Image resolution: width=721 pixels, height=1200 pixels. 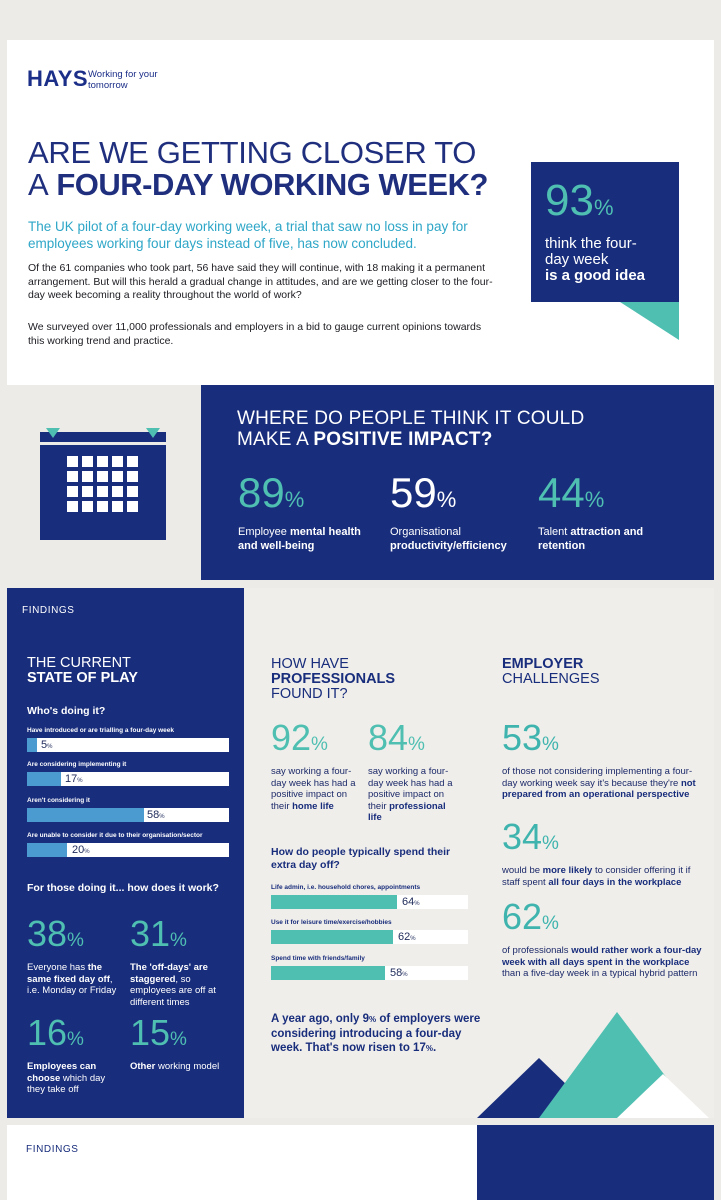 I want to click on hero-stat-value: 93%, so click(x=579, y=200).